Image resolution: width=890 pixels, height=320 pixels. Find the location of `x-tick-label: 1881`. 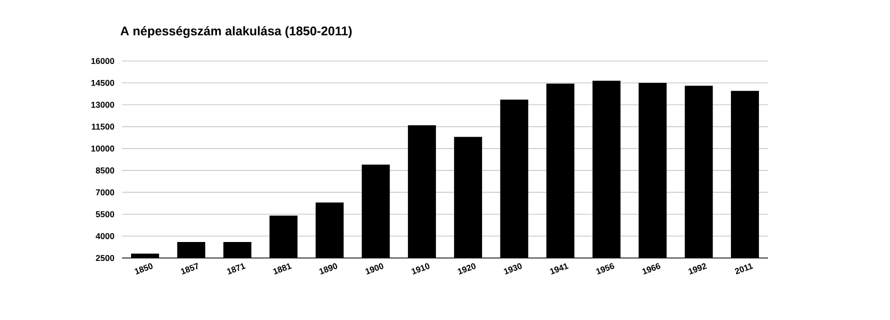

x-tick-label: 1881 is located at coordinates (282, 268).